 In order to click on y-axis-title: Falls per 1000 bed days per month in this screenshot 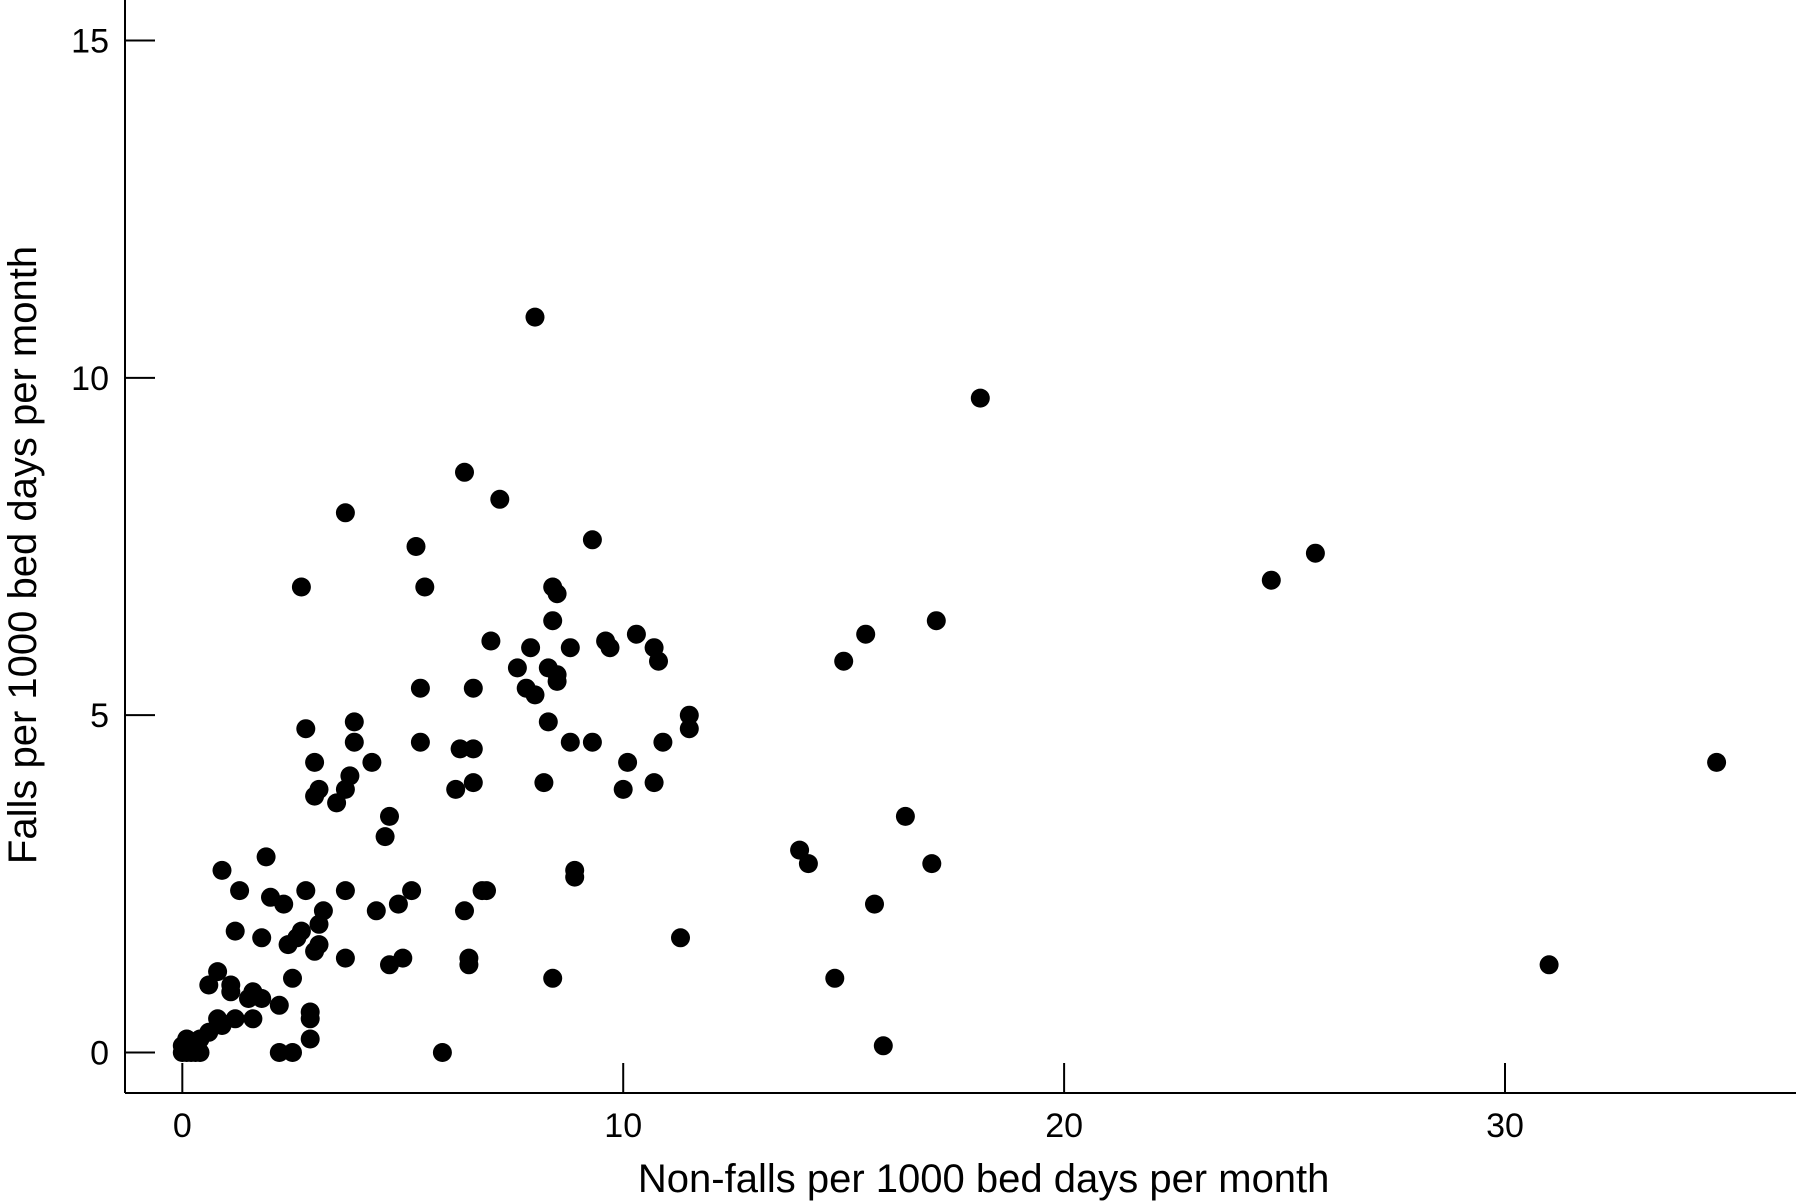, I will do `click(23, 555)`.